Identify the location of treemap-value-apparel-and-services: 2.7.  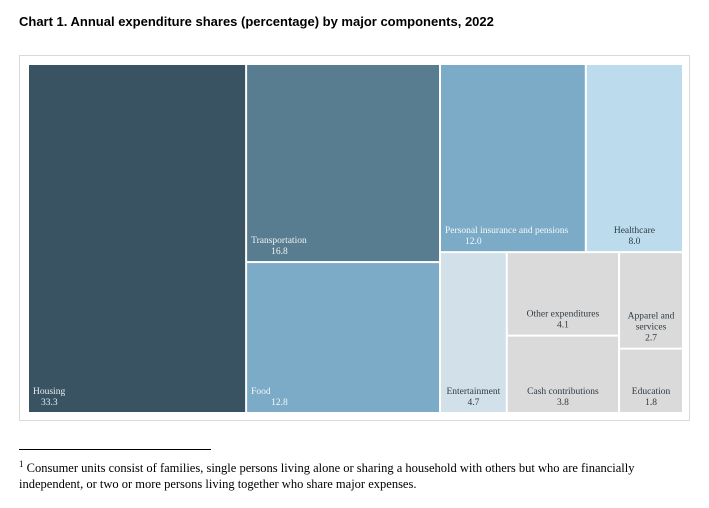
(651, 339).